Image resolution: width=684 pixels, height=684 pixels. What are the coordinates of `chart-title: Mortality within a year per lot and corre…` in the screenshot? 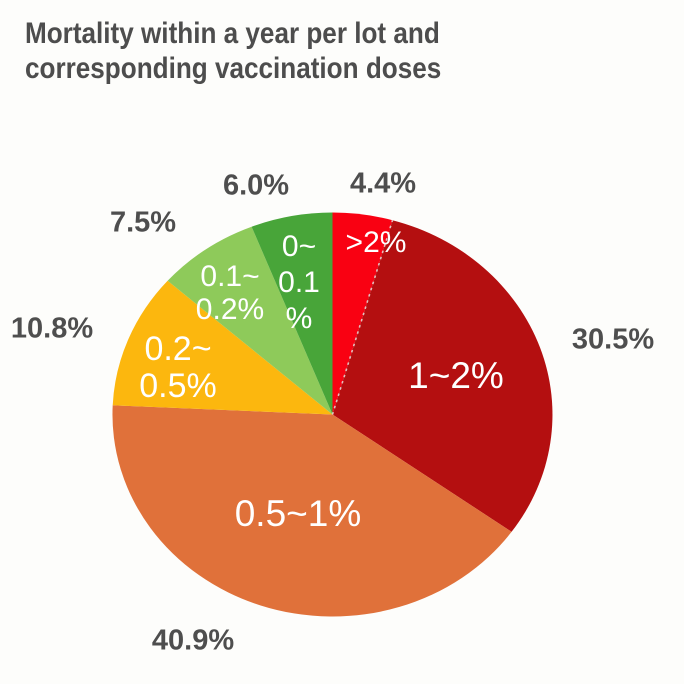 It's located at (233, 51).